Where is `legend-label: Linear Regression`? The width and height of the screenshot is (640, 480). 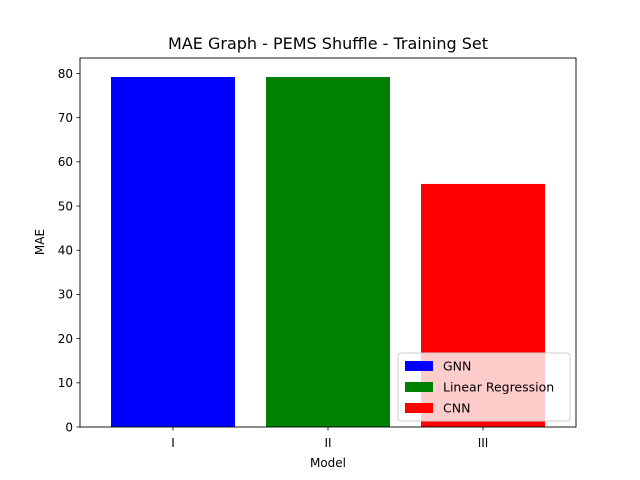
legend-label: Linear Regression is located at coordinates (498, 387).